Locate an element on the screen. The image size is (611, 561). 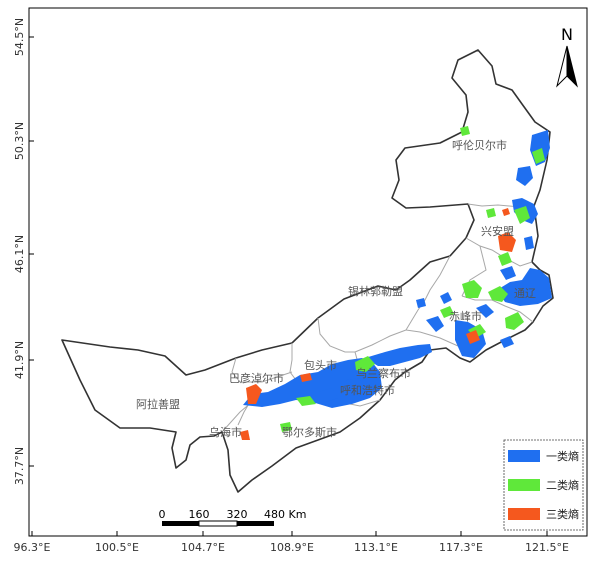
label-chifeng: 赤峰市 is located at coordinates (465, 316).